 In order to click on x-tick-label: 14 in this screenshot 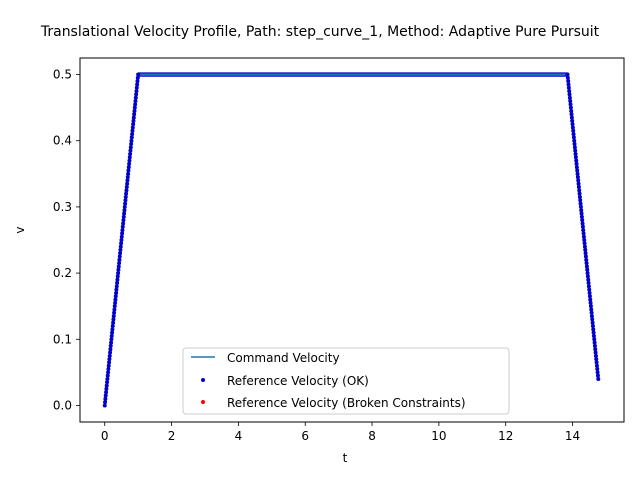, I will do `click(572, 436)`.